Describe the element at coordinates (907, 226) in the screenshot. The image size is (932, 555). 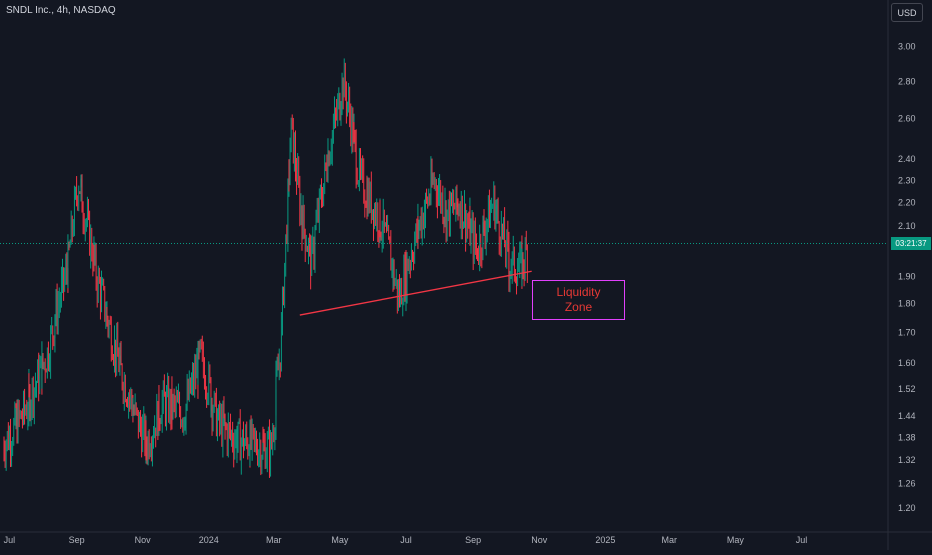
I see `y-tick-label: 2.10` at that location.